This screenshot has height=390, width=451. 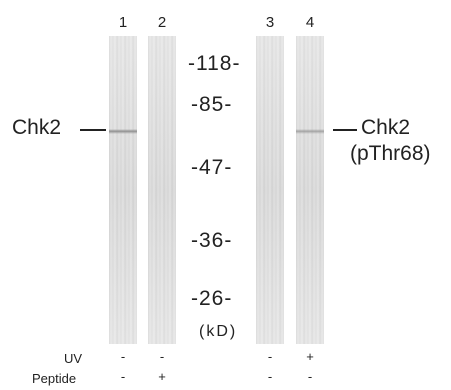 I want to click on lane-number-4: 4, so click(x=310, y=22).